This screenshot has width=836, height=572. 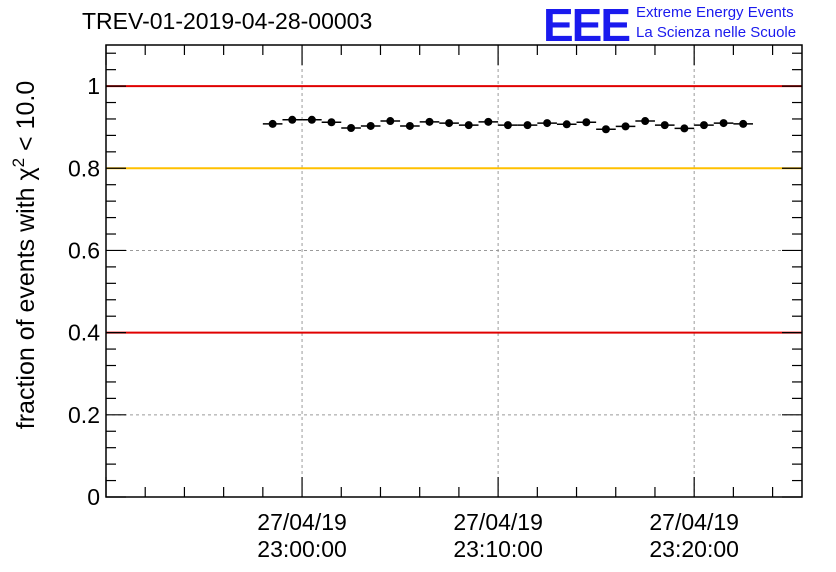 I want to click on y-axis-label: fraction of events with χ2 < 10.0, so click(x=24, y=255).